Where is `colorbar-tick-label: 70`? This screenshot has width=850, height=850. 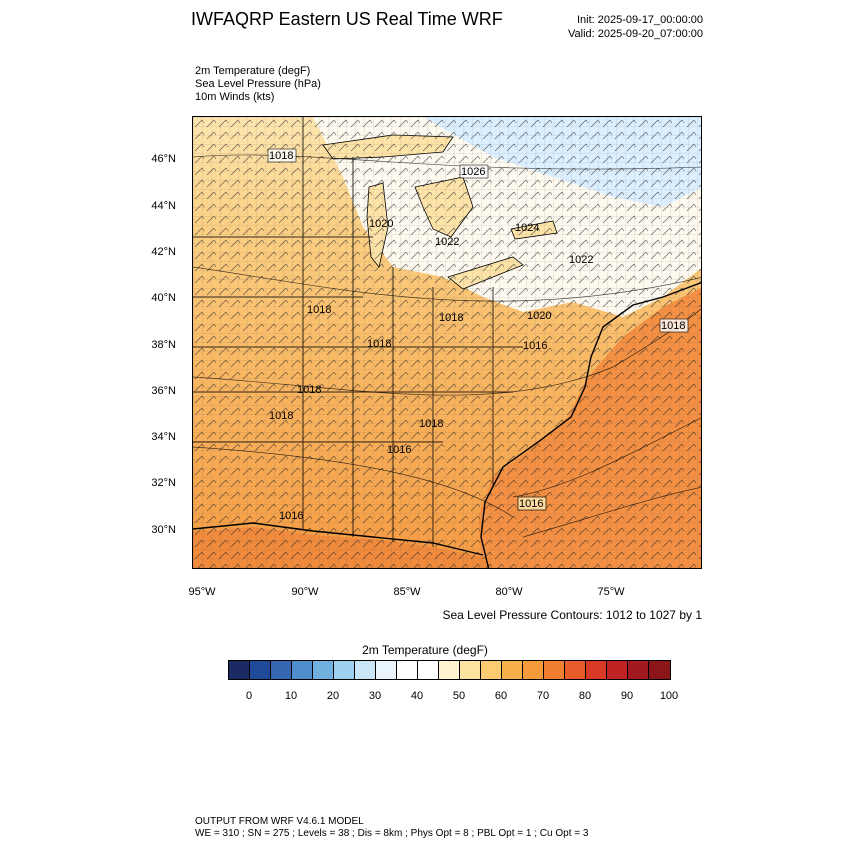
colorbar-tick-label: 70 is located at coordinates (543, 696).